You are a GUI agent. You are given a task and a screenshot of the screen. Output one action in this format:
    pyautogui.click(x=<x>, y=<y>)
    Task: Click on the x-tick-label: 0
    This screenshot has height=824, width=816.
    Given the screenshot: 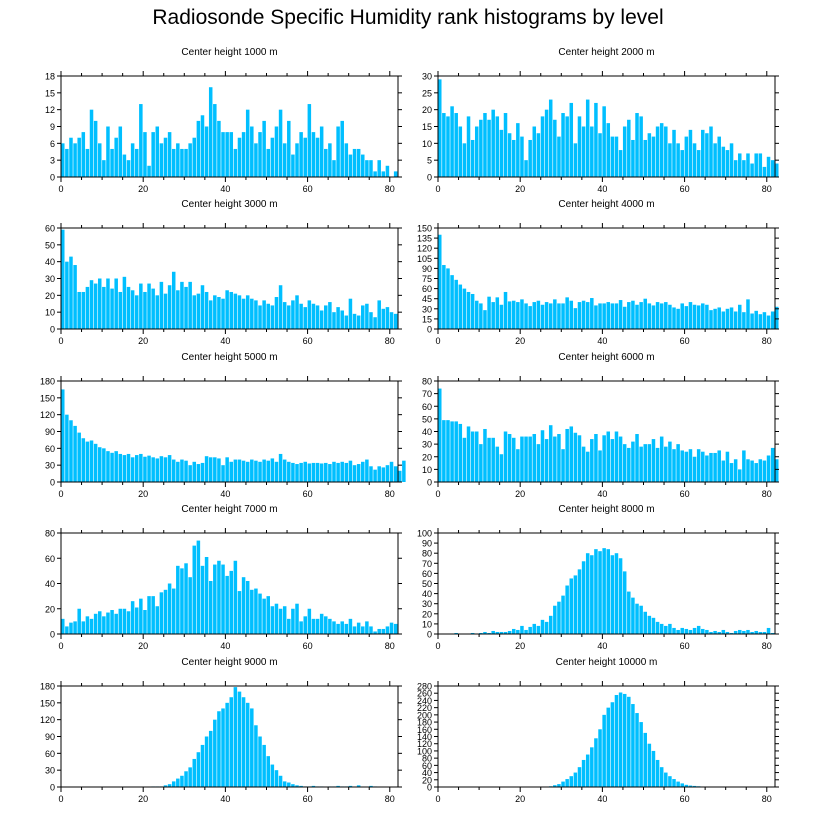 What is the action you would take?
    pyautogui.click(x=60, y=341)
    